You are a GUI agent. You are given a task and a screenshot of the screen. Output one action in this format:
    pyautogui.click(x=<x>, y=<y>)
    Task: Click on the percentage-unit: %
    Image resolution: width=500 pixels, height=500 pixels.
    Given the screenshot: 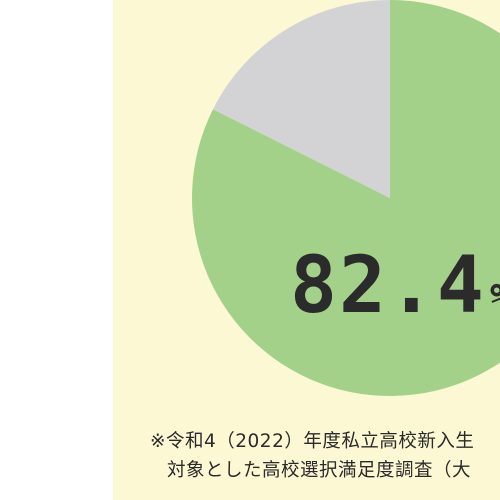 What is the action you would take?
    pyautogui.click(x=495, y=299)
    